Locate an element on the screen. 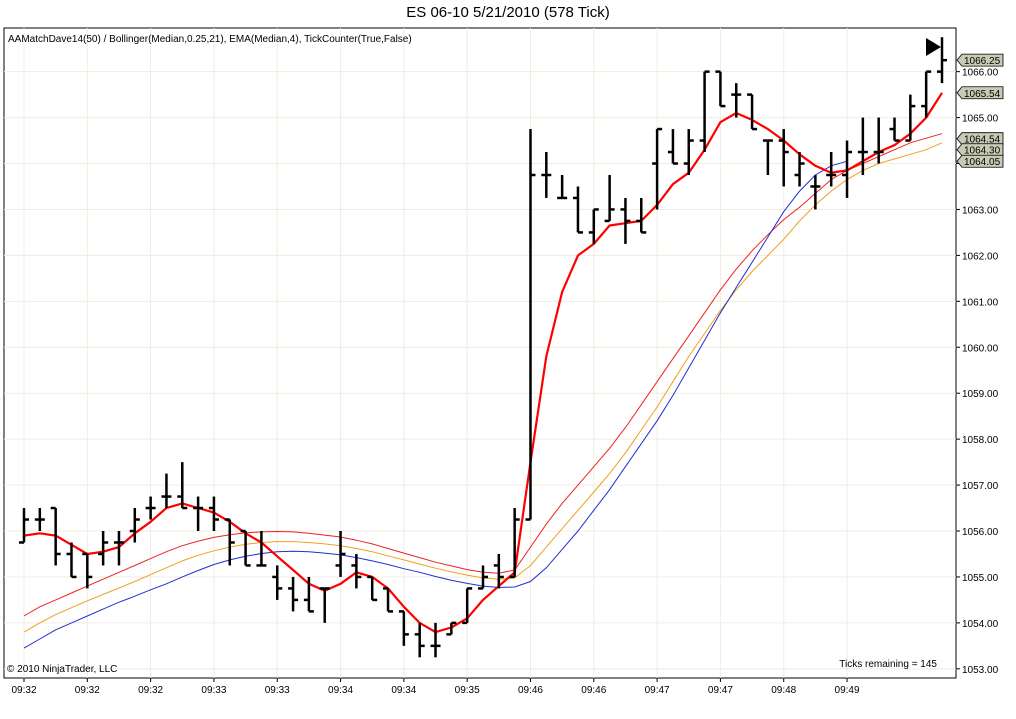  ticks-remaining-text: Ticks remaining = 145 is located at coordinates (888, 664).